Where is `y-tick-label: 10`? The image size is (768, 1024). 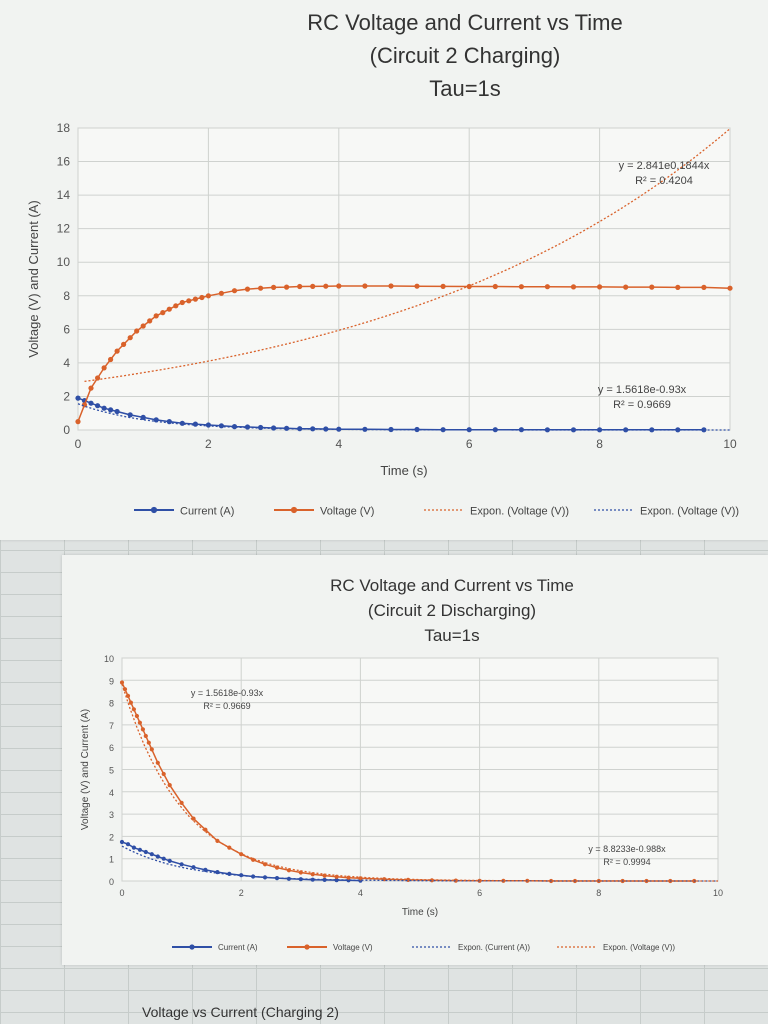 y-tick-label: 10 is located at coordinates (64, 262).